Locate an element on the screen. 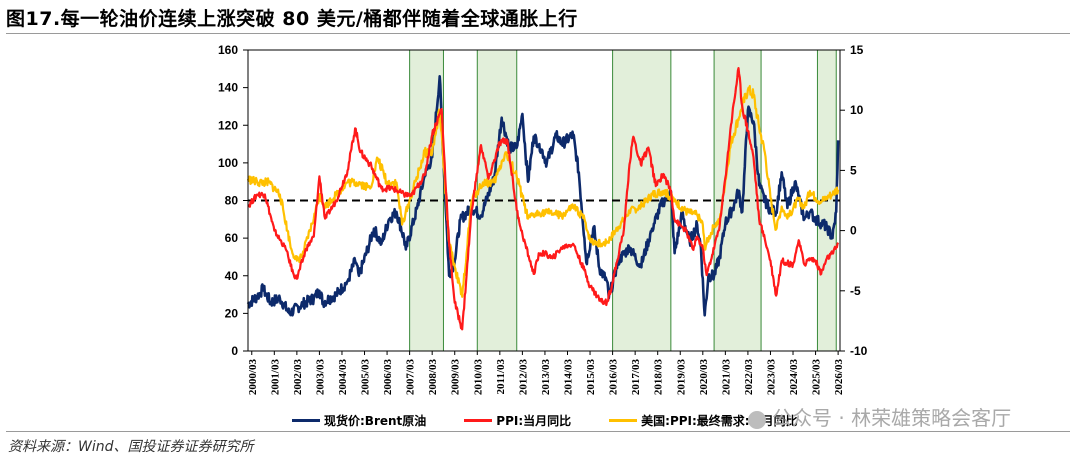  legend-item-brent: 现货价:Brent原油 is located at coordinates (359, 420).